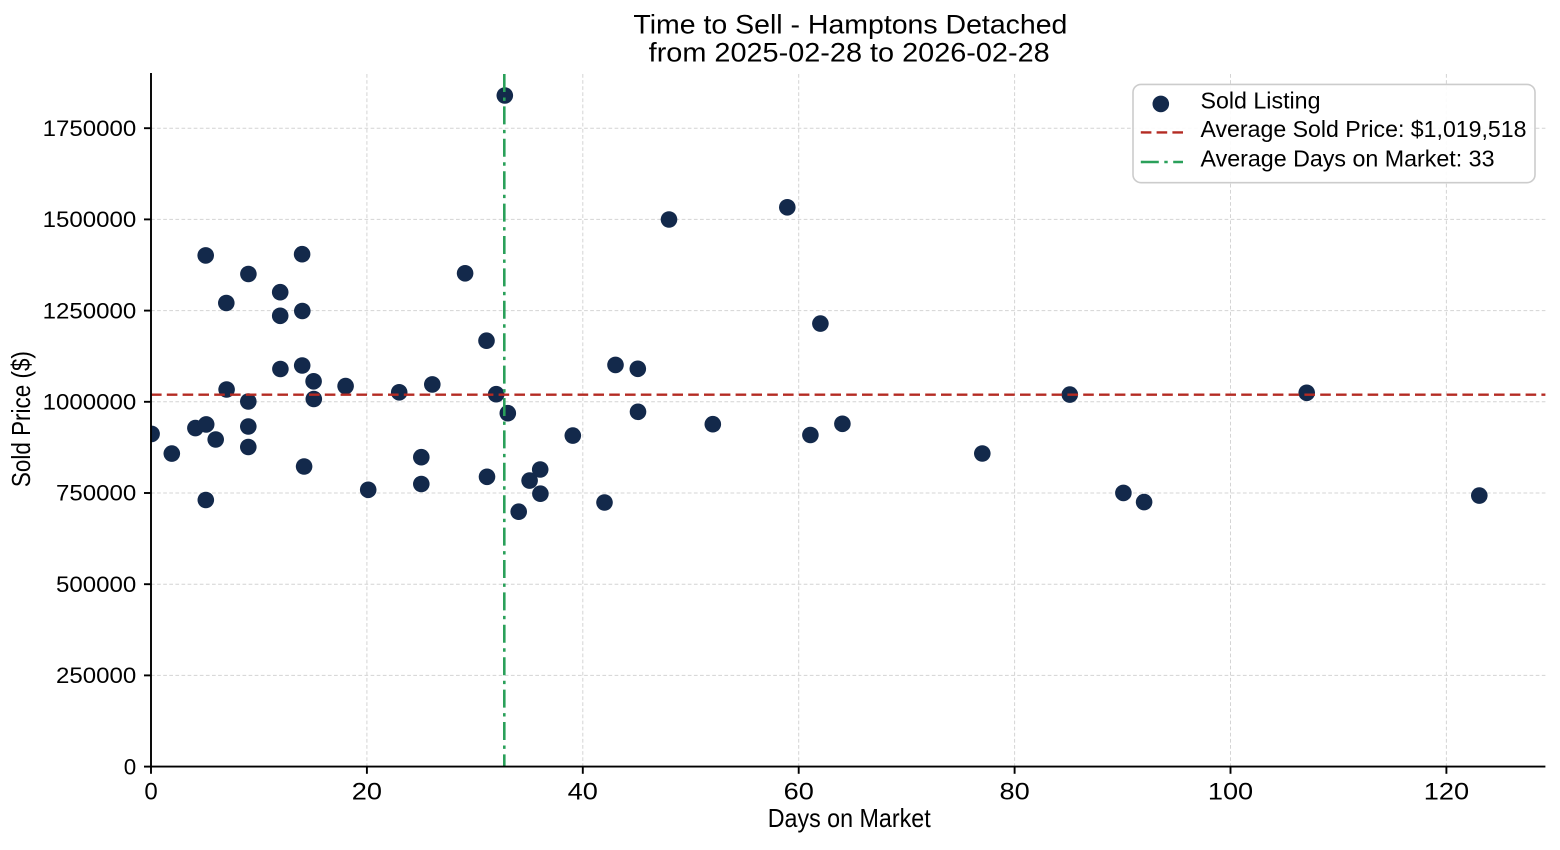 This screenshot has width=1560, height=850. What do you see at coordinates (367, 791) in the screenshot?
I see `svg-text: 20` at bounding box center [367, 791].